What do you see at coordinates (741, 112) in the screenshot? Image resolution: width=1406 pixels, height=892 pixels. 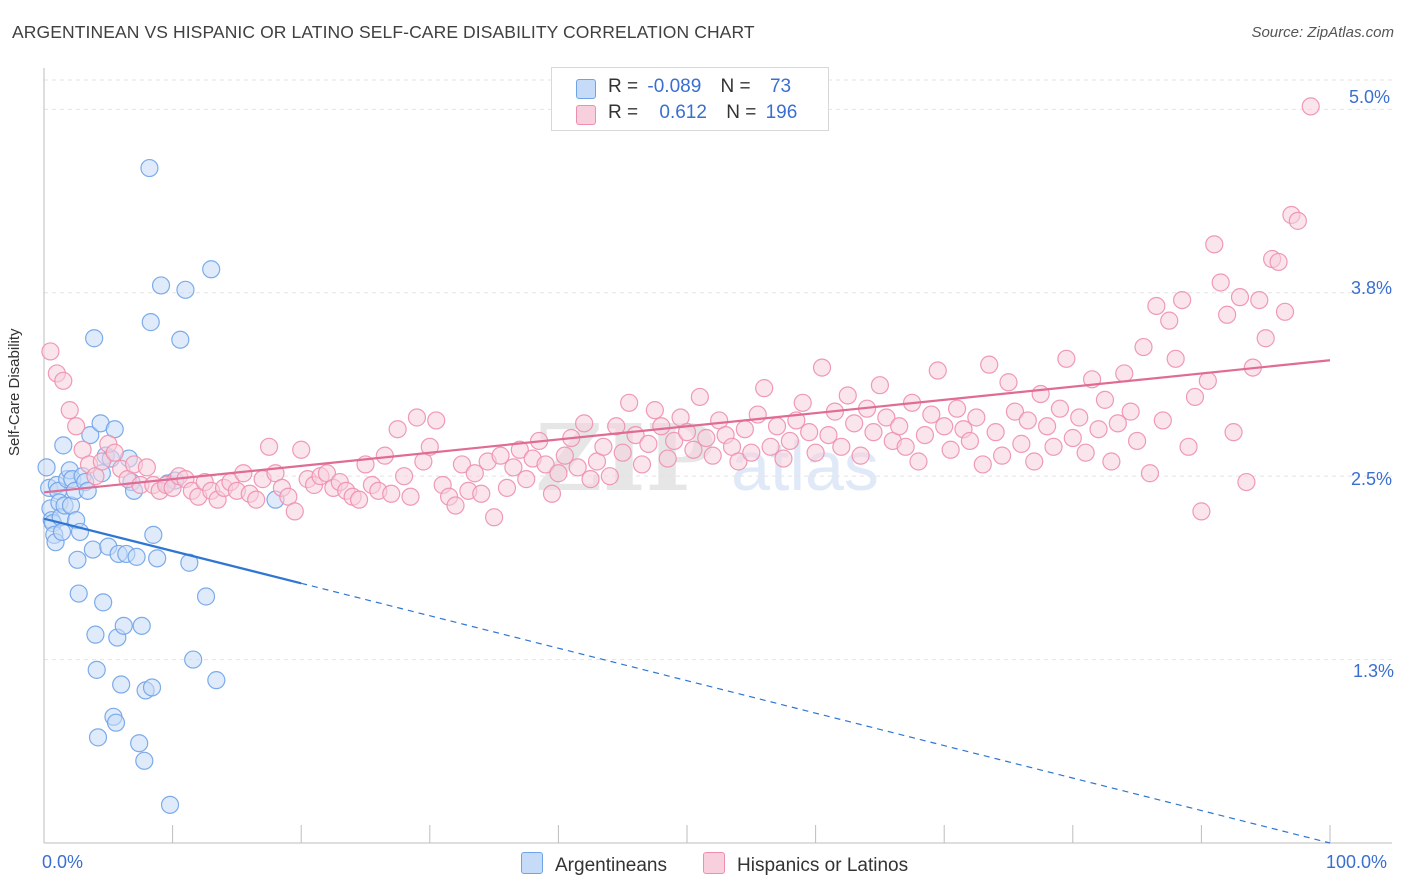 I see `legend-n-label: N =` at bounding box center [741, 112].